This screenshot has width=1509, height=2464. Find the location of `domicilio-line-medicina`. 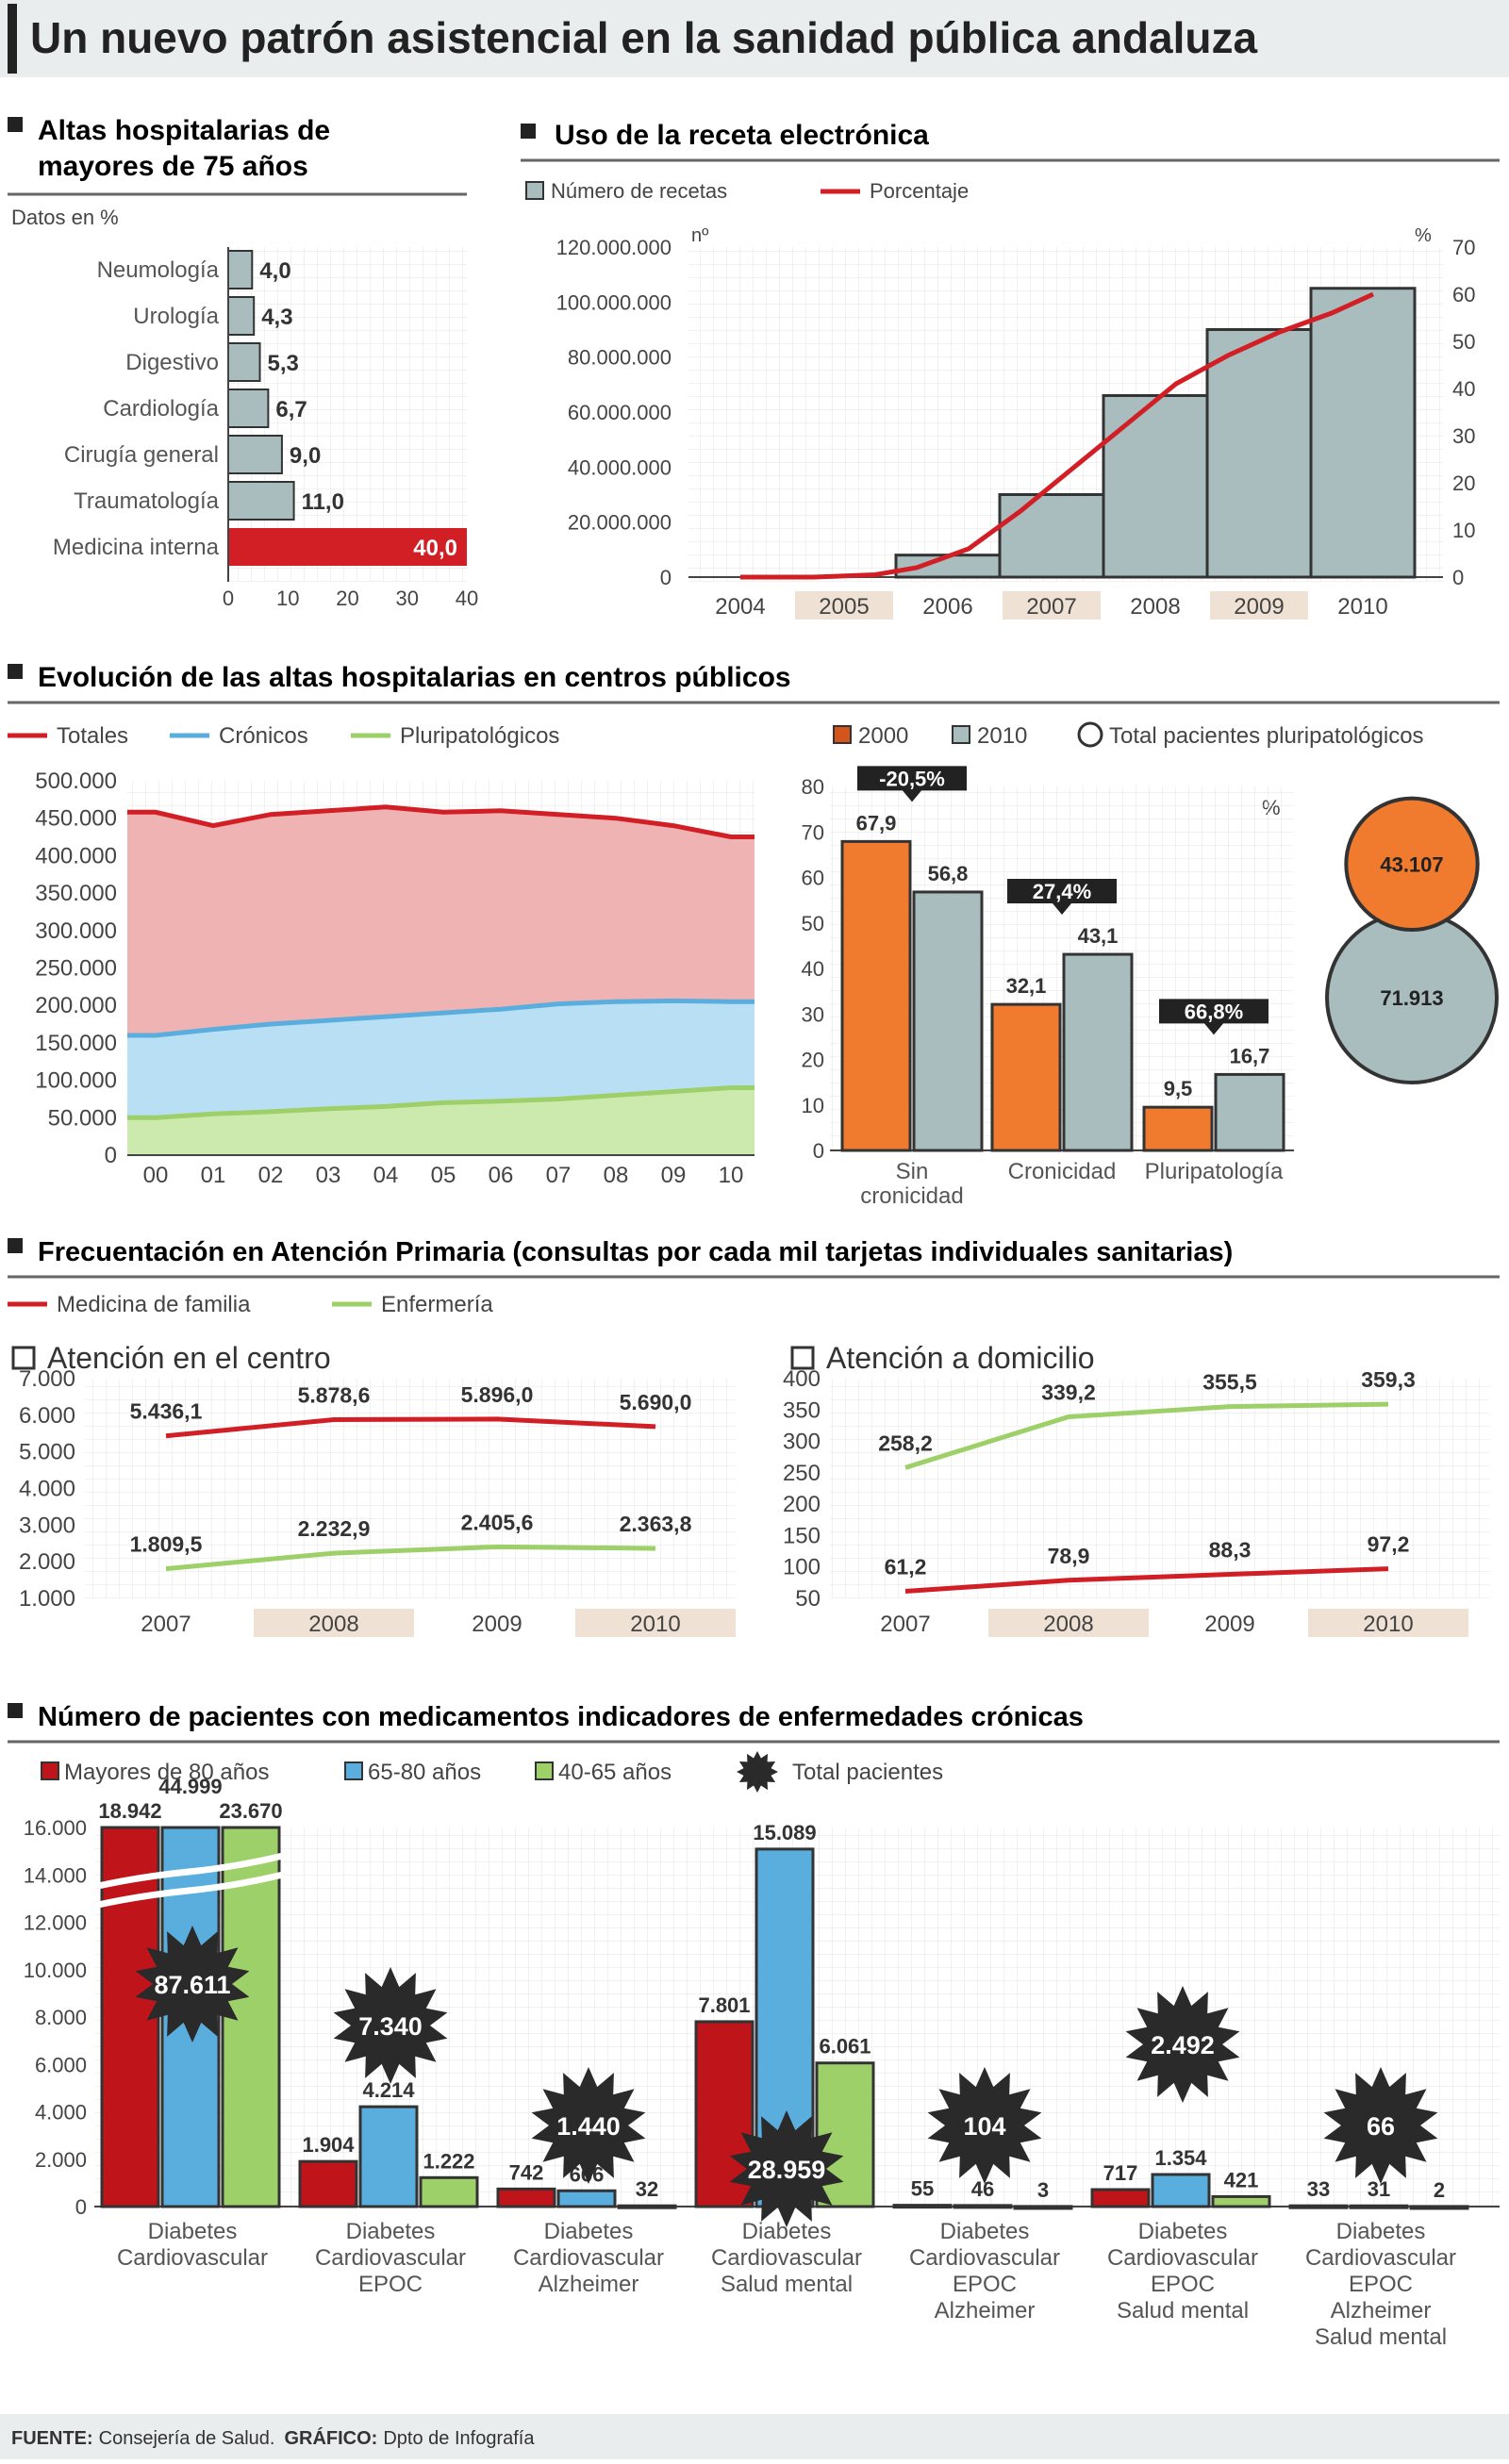

domicilio-line-medicina is located at coordinates (1146, 1580).